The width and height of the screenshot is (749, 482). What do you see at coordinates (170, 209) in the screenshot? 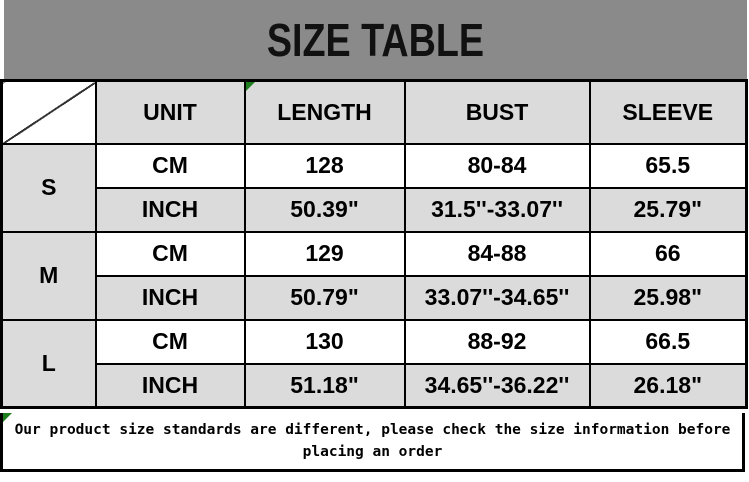
I see `cell-s-inch-unit: INCH` at bounding box center [170, 209].